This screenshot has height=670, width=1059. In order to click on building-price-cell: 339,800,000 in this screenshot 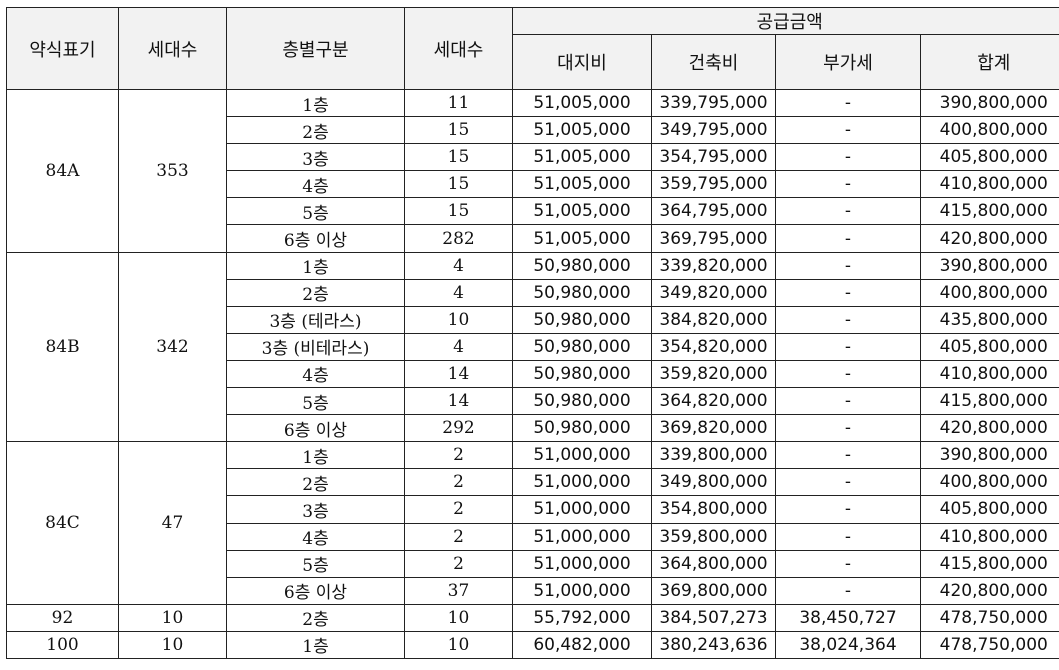, I will do `click(713, 455)`.